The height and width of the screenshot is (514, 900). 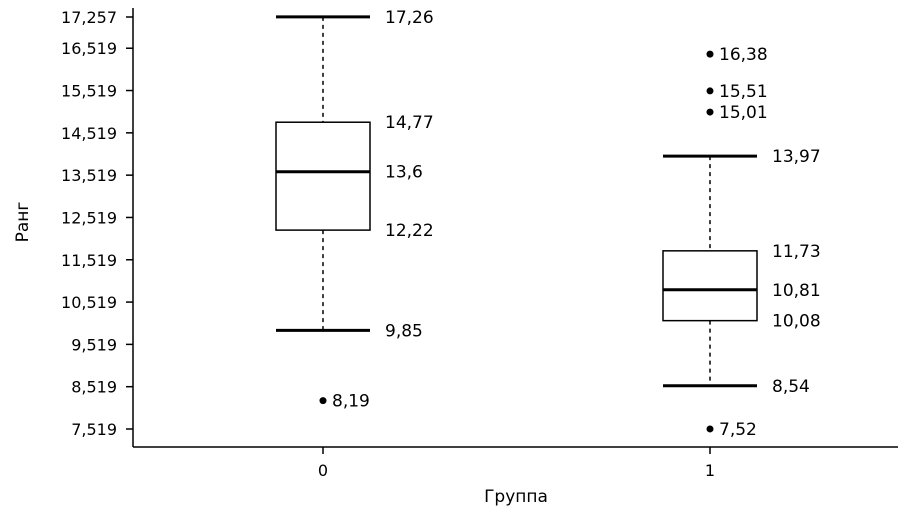 I want to click on y-tick-label: 14,519, so click(x=89, y=133).